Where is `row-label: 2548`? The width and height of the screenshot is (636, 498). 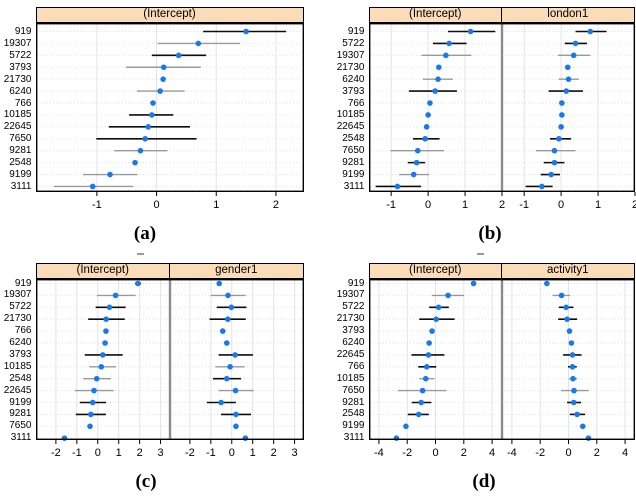
row-label: 2548 is located at coordinates (353, 414).